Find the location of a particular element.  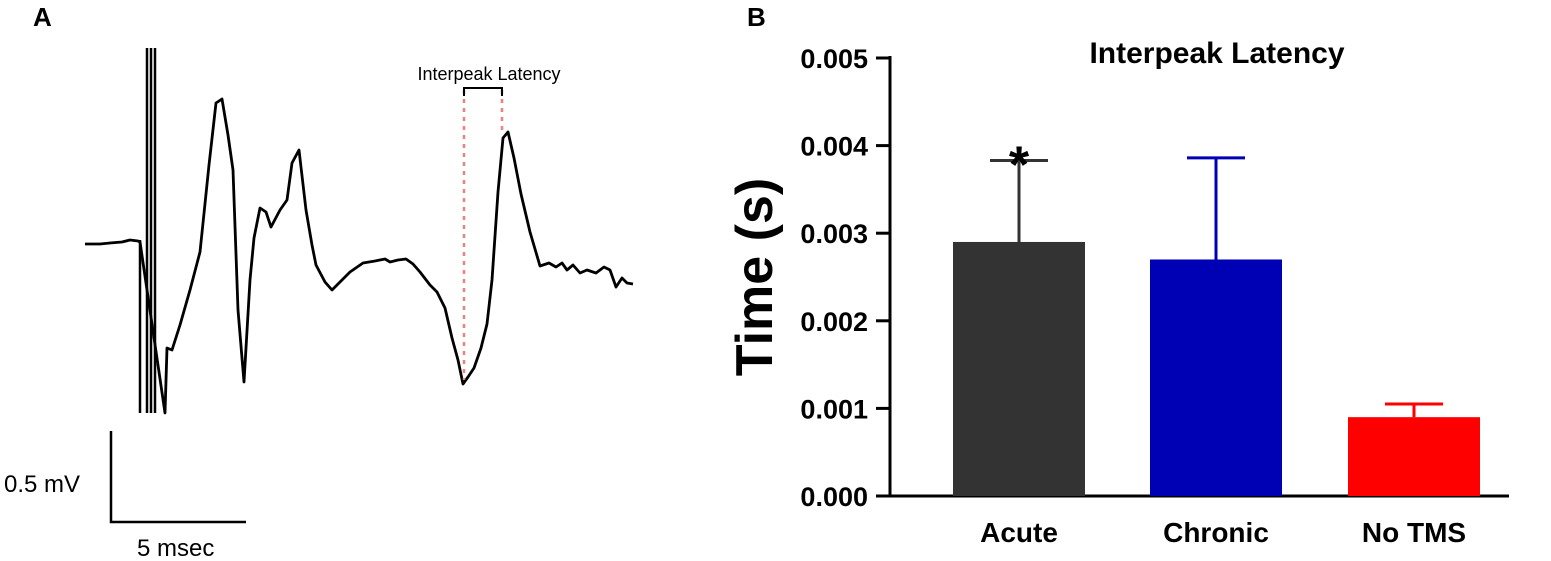

y-tick-label: 0.001 is located at coordinates (834, 409).